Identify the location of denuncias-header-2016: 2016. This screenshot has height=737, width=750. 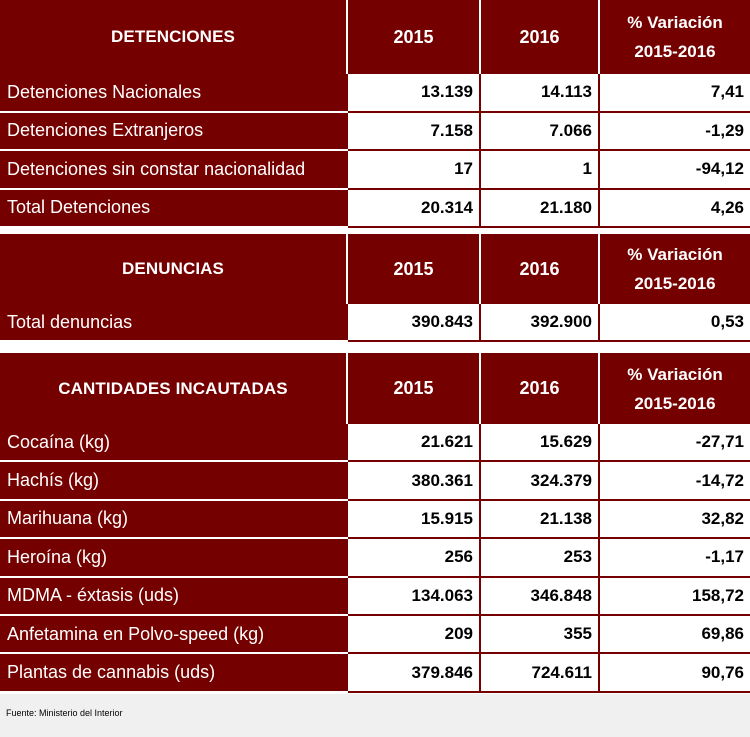
(540, 269).